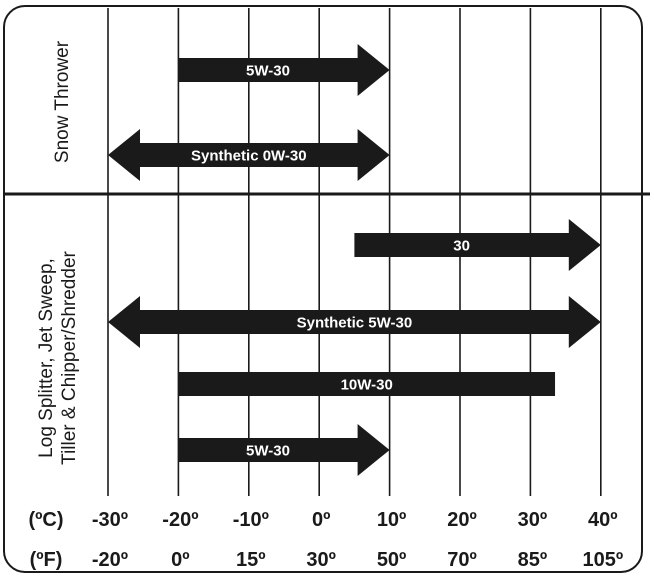  I want to click on celsius-tick-label: 40º, so click(603, 520).